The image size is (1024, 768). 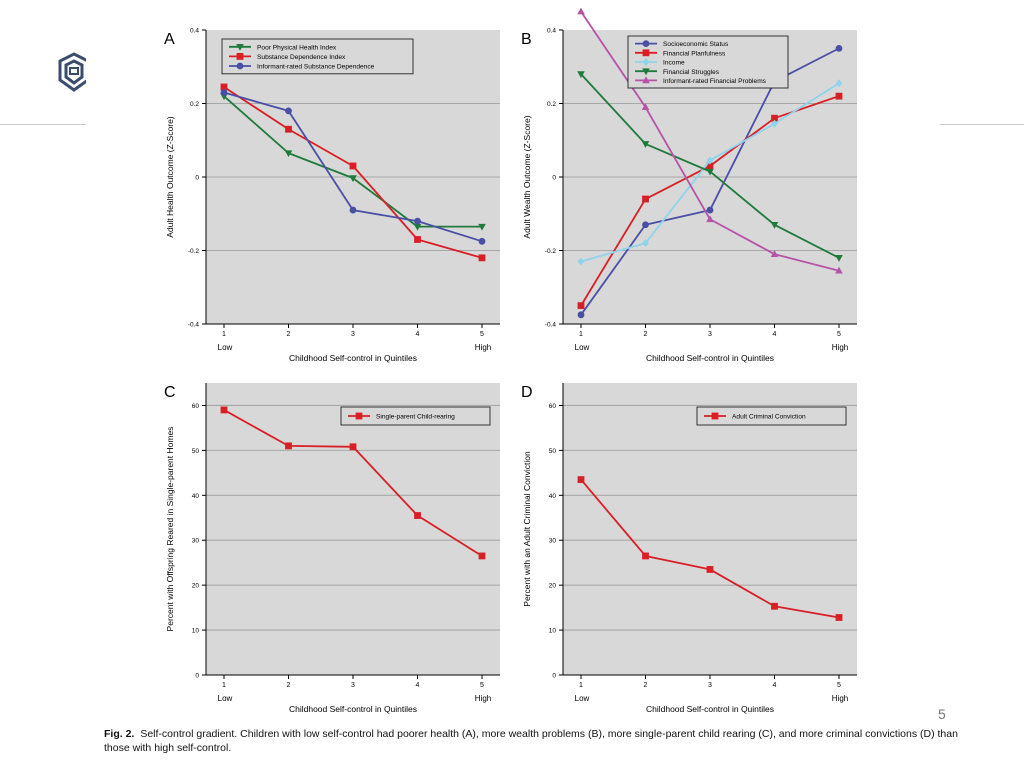 What do you see at coordinates (289, 334) in the screenshot?
I see `panel-a-x-tick-label: 2` at bounding box center [289, 334].